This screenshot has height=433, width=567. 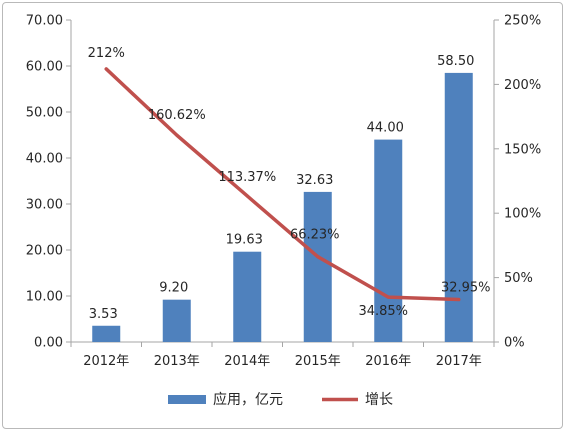 I want to click on legend: 应用，亿元 增长, so click(x=280, y=399).